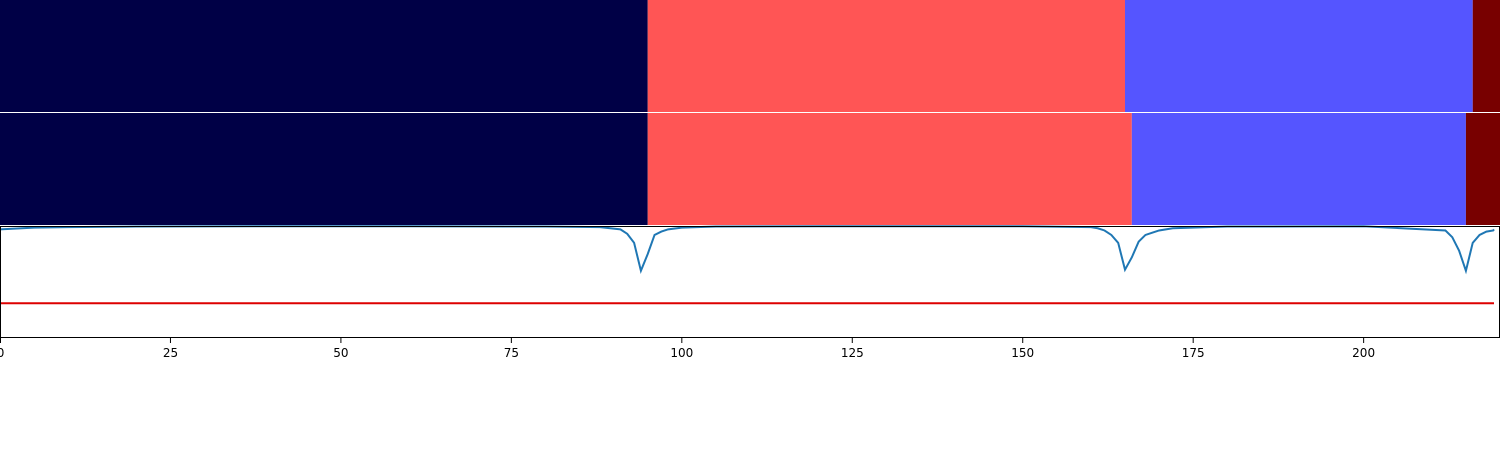 This screenshot has height=450, width=1500. I want to click on x-tick-label: 75, so click(511, 353).